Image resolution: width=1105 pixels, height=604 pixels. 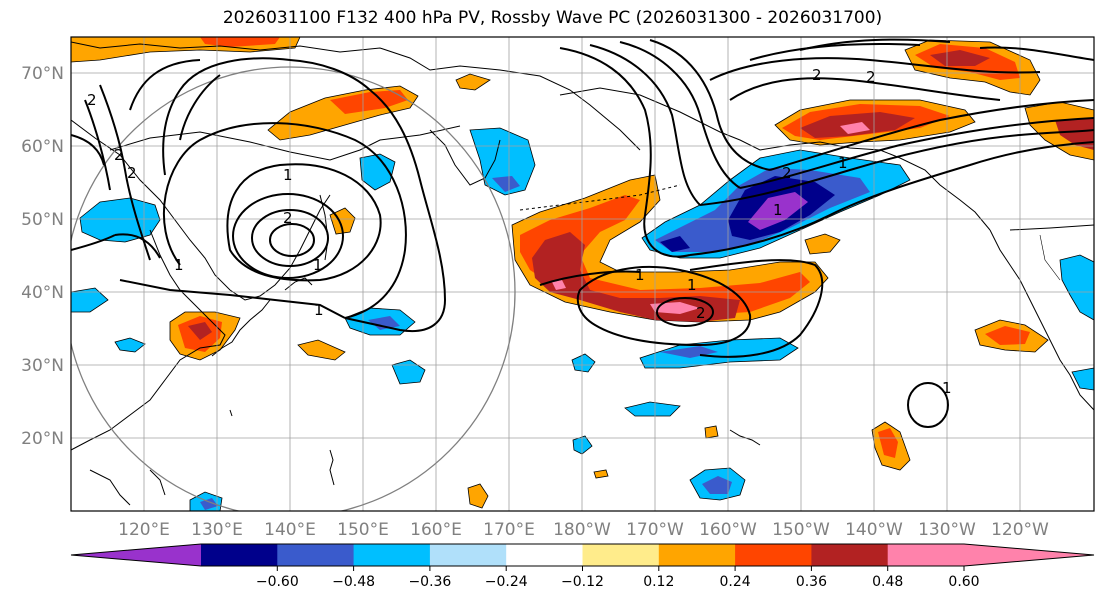 What do you see at coordinates (509, 530) in the screenshot?
I see `lon-label: 170°E` at bounding box center [509, 530].